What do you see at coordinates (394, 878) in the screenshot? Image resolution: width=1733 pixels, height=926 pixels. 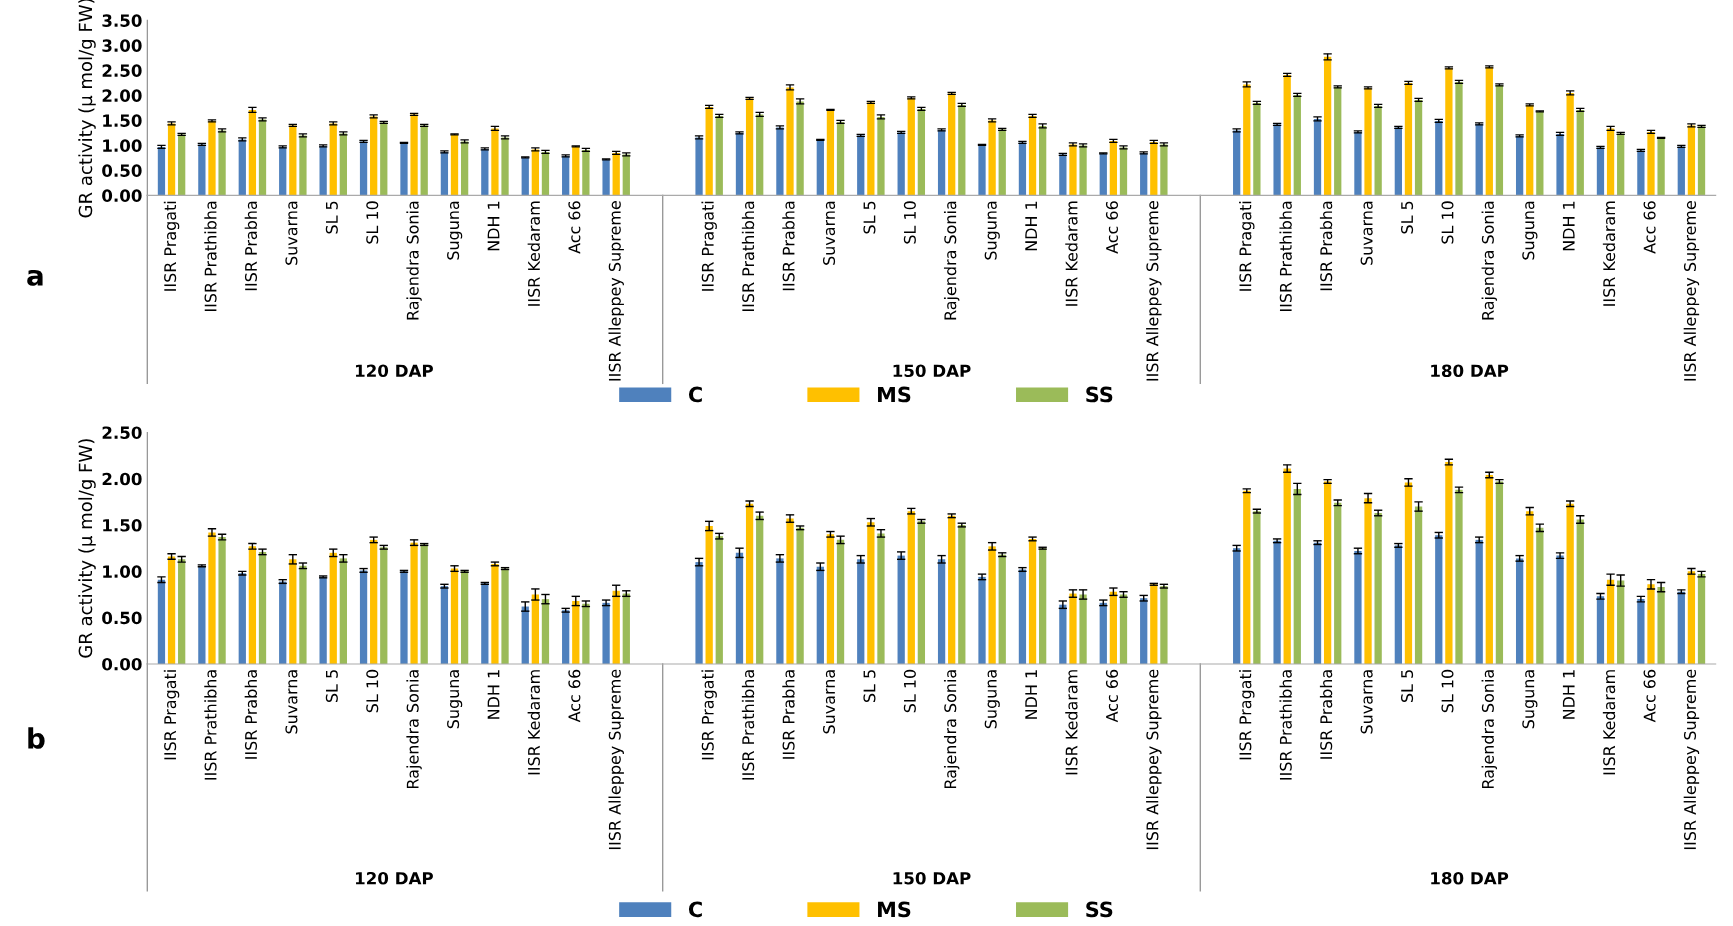 I see `text: 120 DAP` at bounding box center [394, 878].